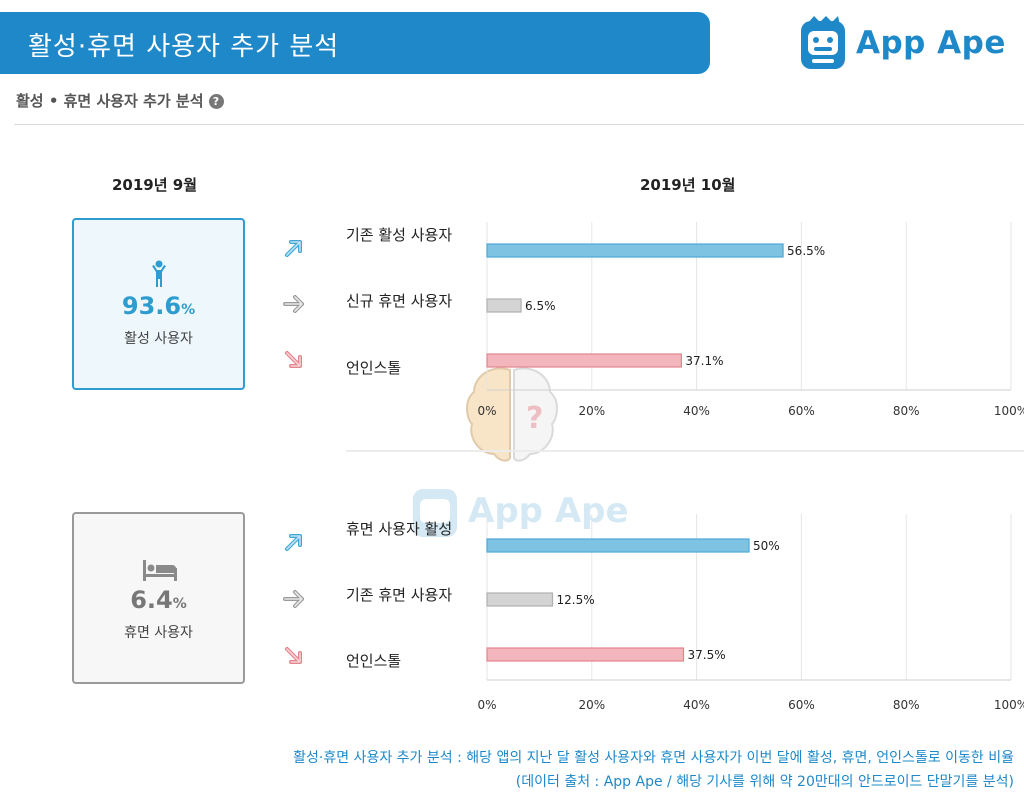 This screenshot has width=1024, height=798. What do you see at coordinates (184, 47) in the screenshot?
I see `page-title: 활성·휴면 사용자 추가 분석` at bounding box center [184, 47].